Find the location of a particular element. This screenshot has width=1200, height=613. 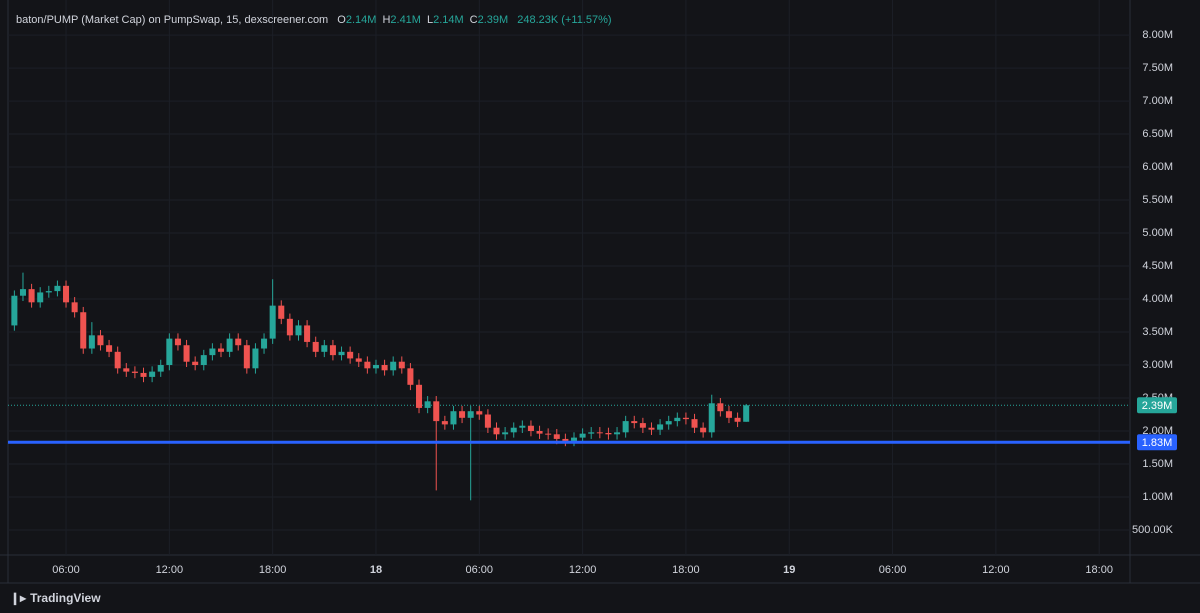

y-tick-label: 3.50M is located at coordinates (1157, 332).